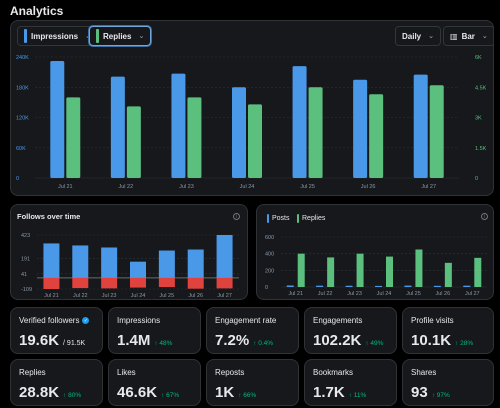 Image resolution: width=500 pixels, height=408 pixels. Describe the element at coordinates (350, 382) in the screenshot. I see `metric-bookmarks: Bookmarks 1.7K ↑ 11%` at that location.